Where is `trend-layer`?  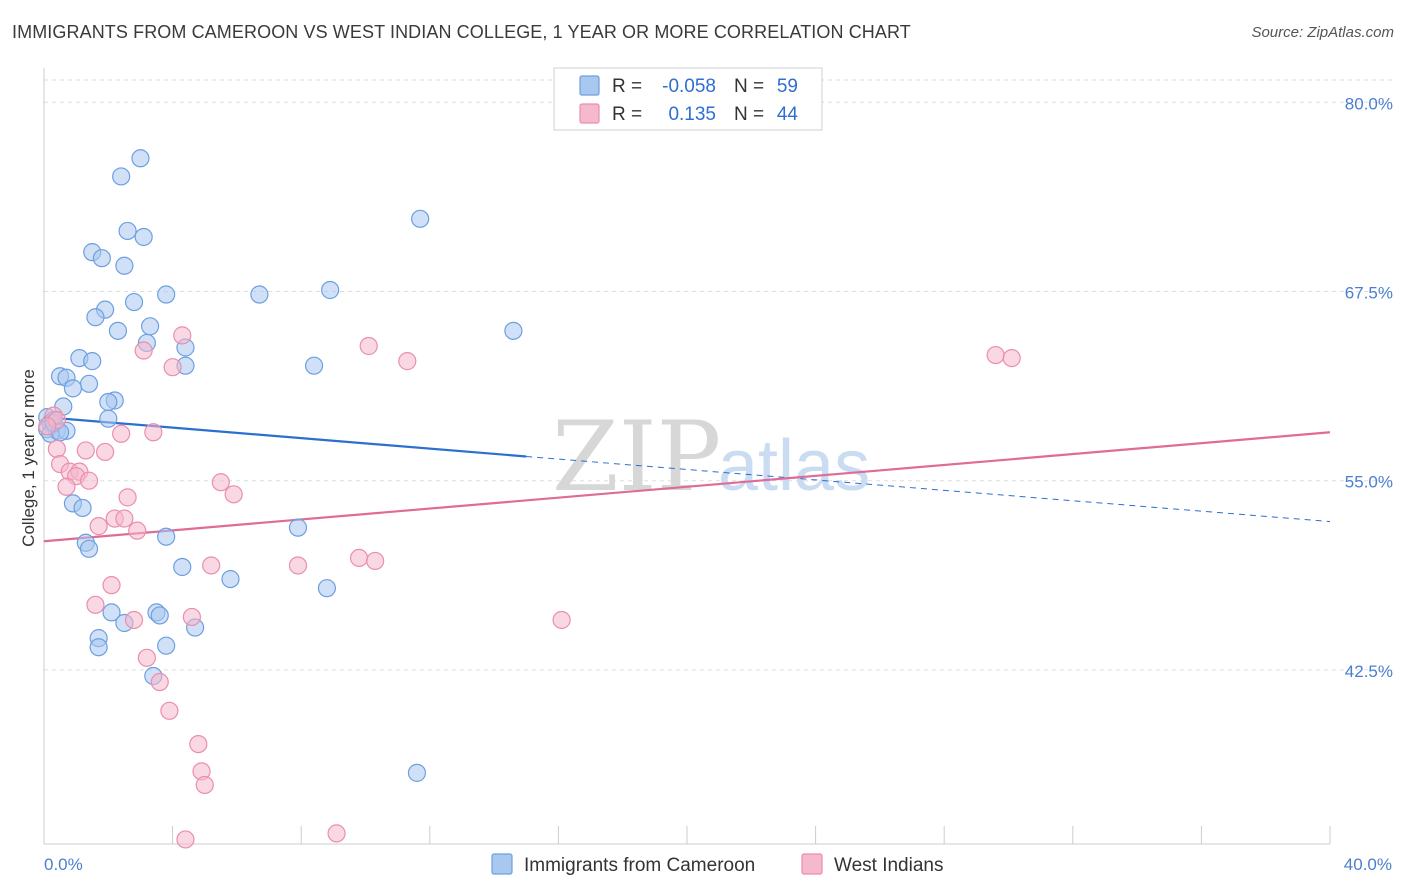
trend-layer is located at coordinates (687, 479).